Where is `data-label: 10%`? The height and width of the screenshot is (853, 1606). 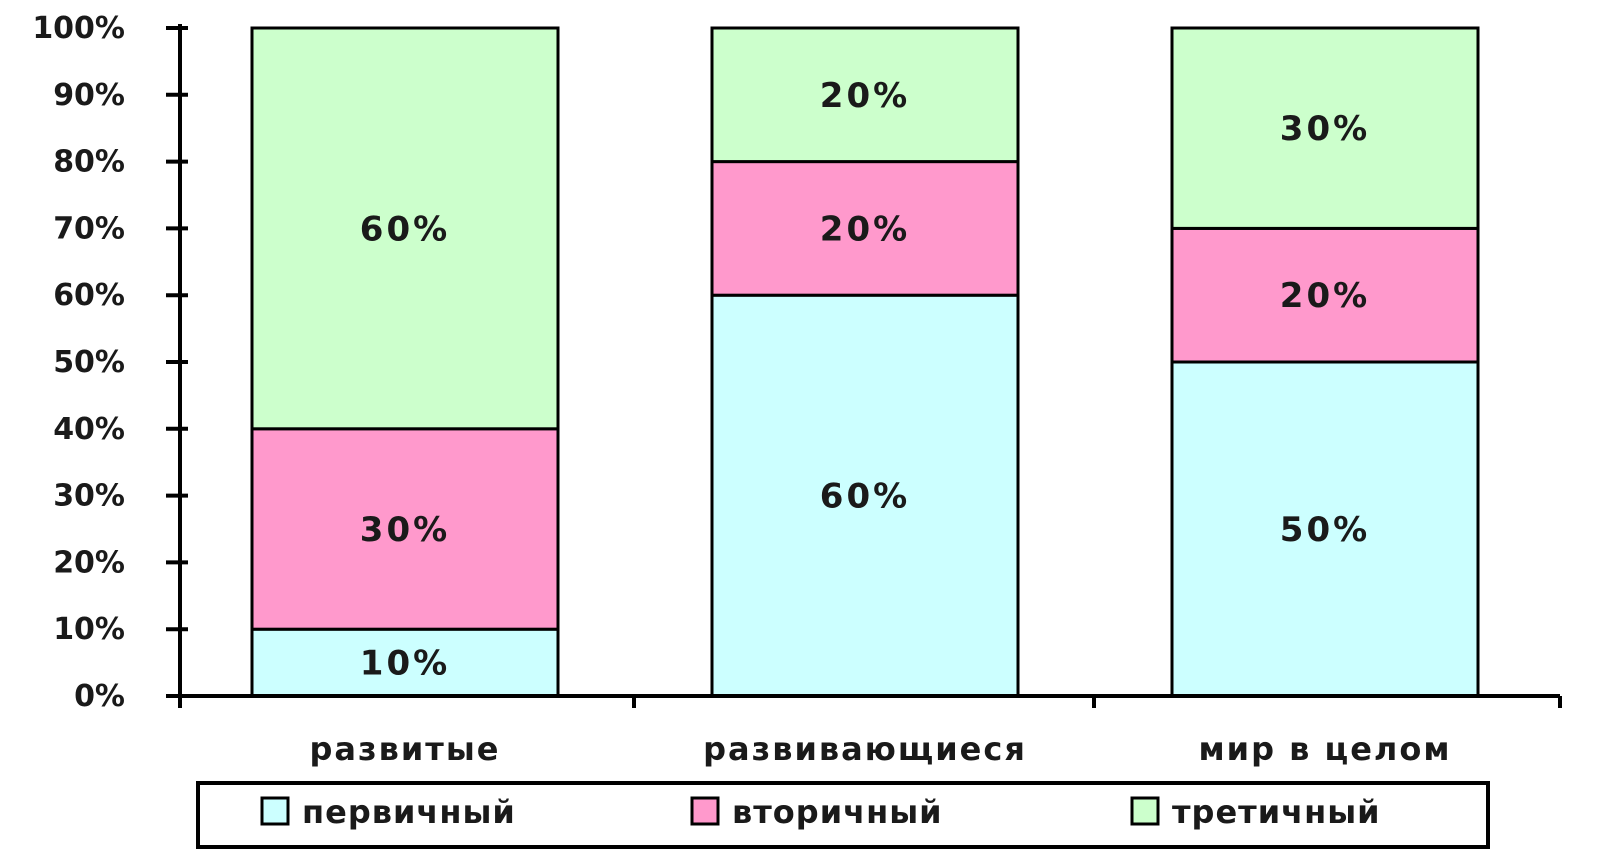
data-label: 10% is located at coordinates (405, 664).